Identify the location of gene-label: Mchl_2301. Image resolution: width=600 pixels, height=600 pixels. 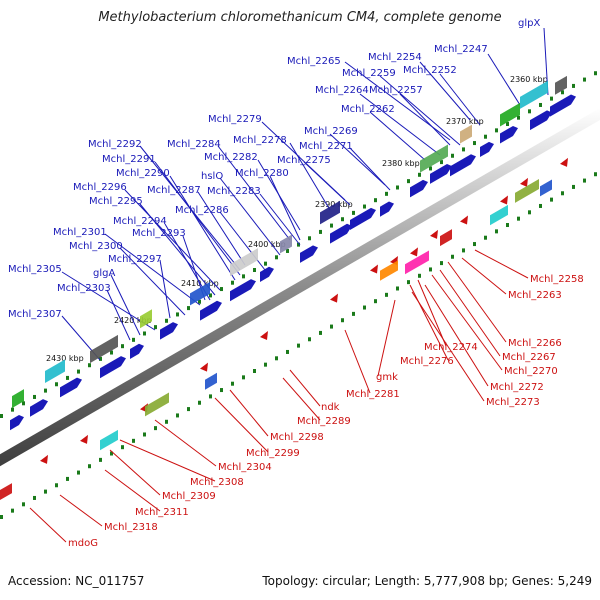
(80, 232).